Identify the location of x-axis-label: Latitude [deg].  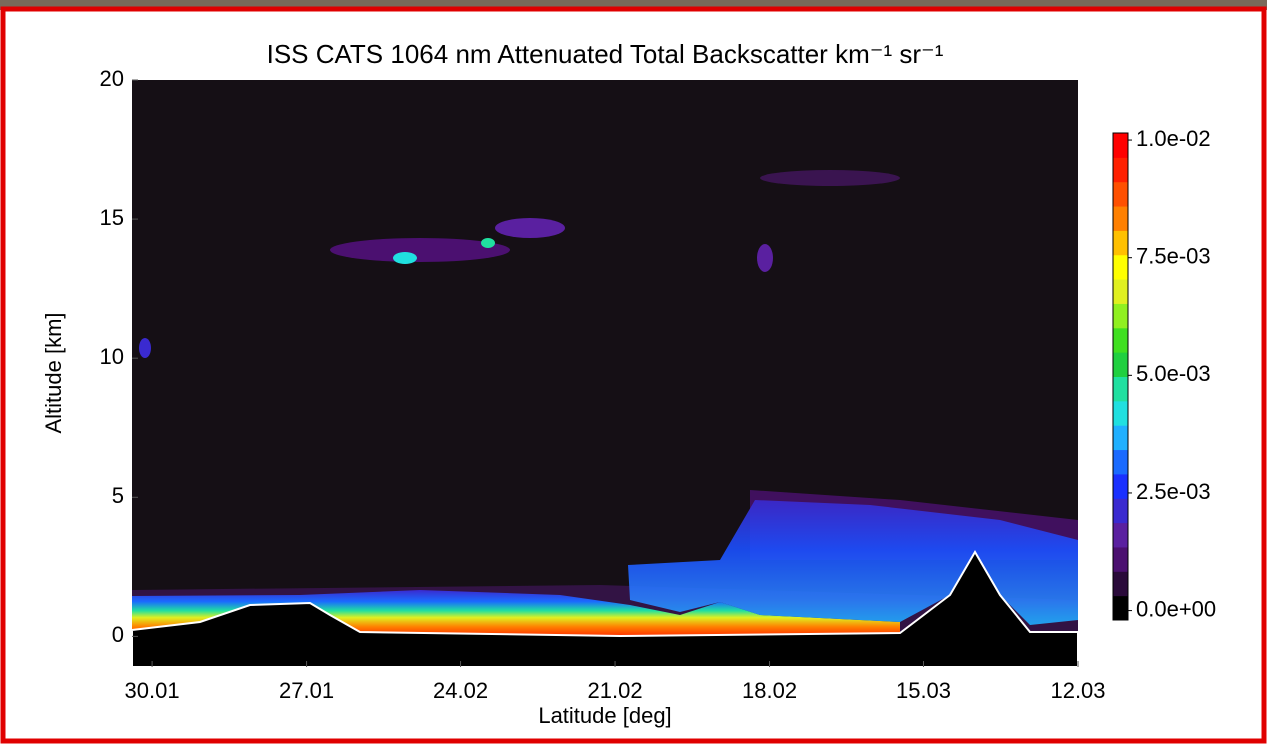
(604, 715).